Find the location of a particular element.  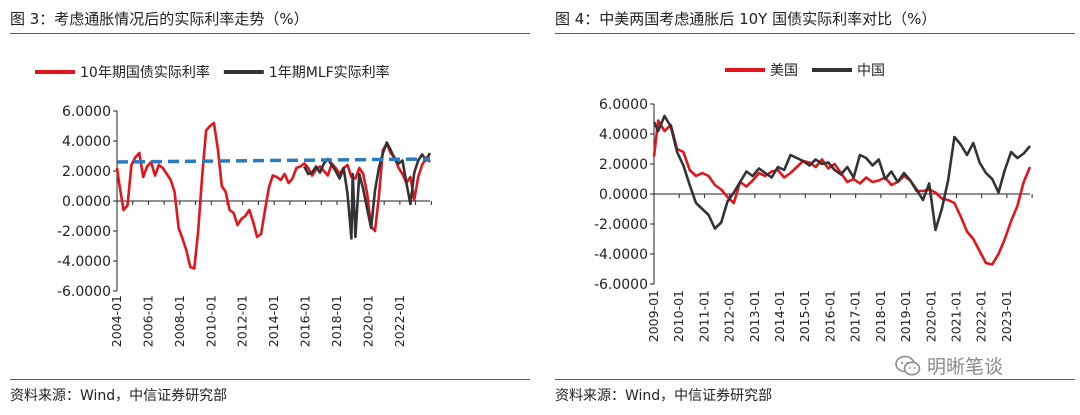

legend-label-1: 1年期MLF实际利率 is located at coordinates (329, 72).